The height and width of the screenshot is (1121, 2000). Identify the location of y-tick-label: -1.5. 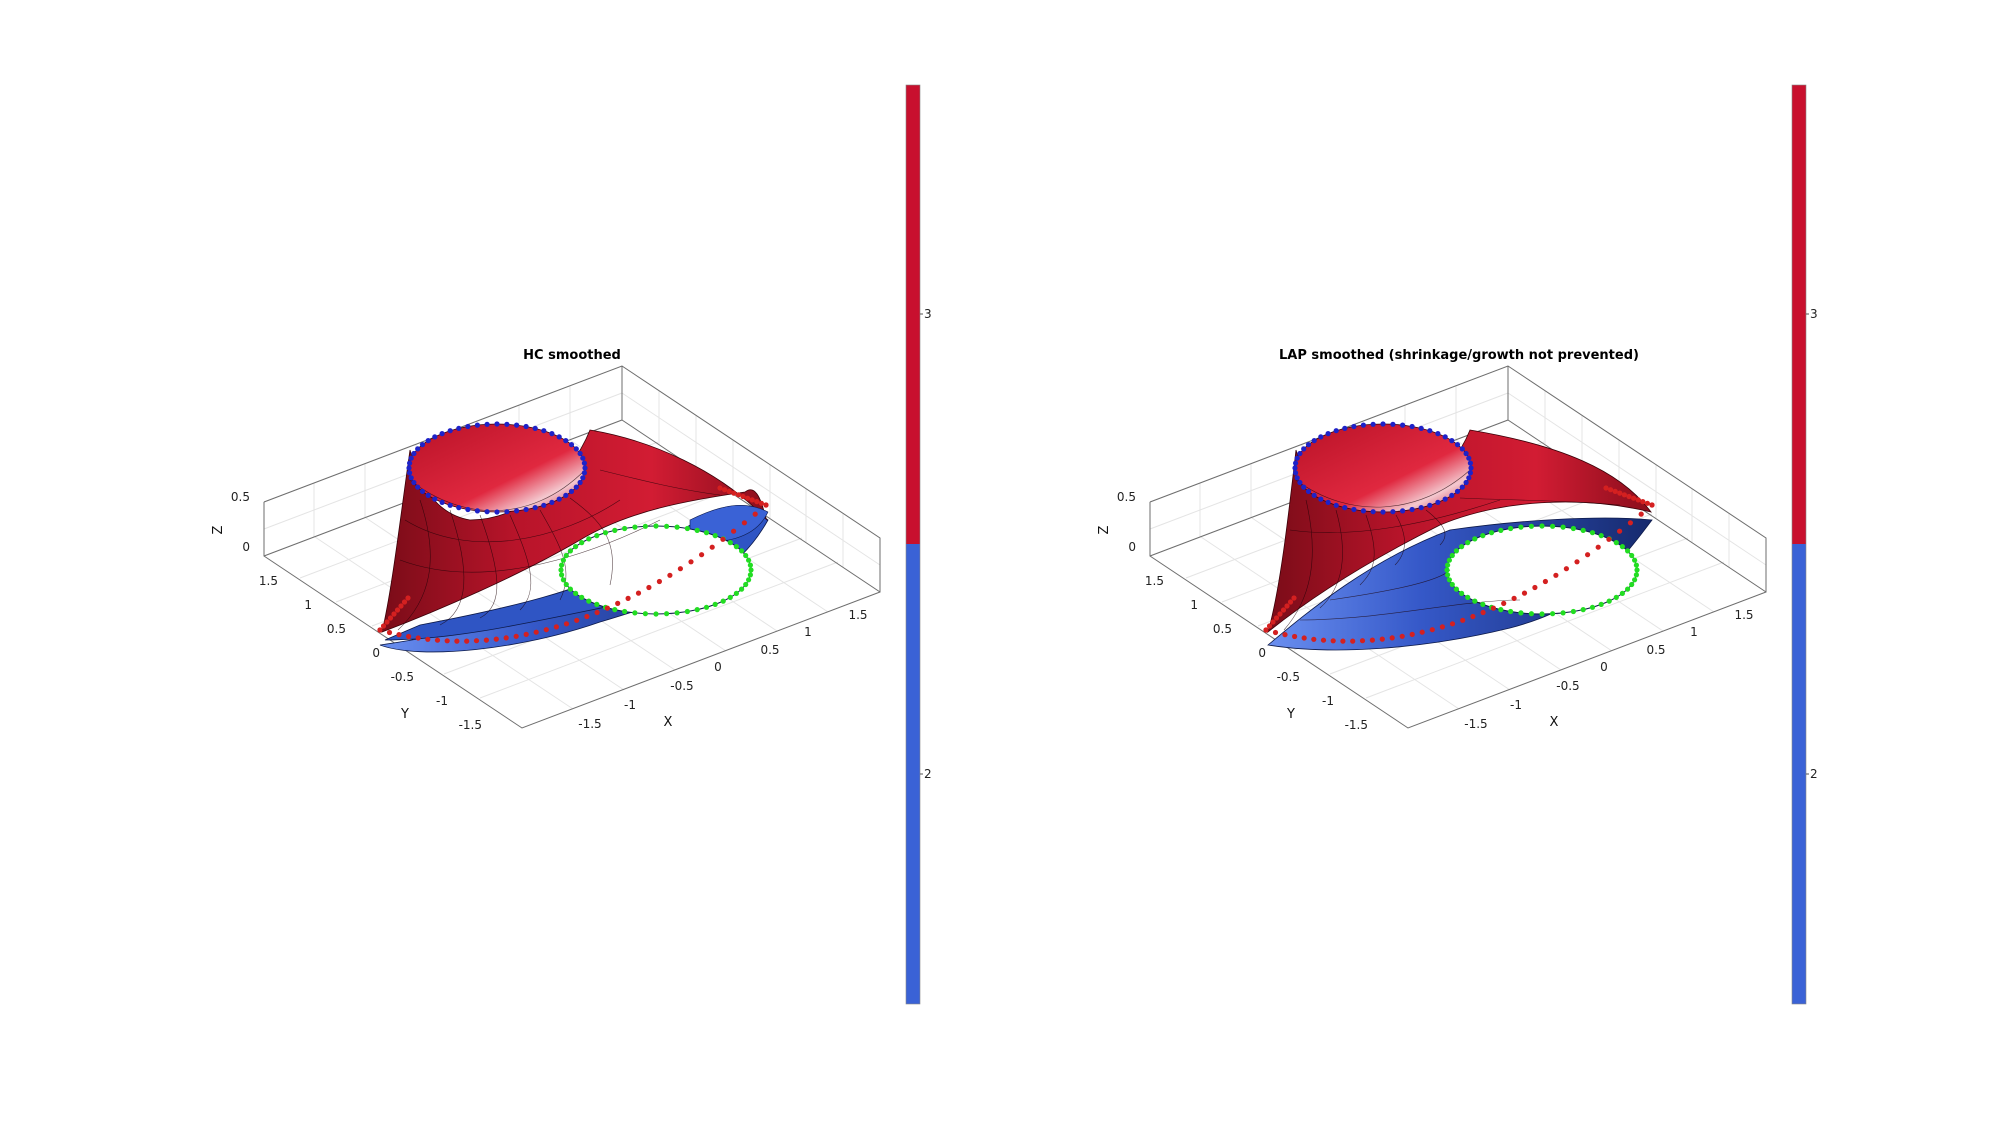
(470, 725).